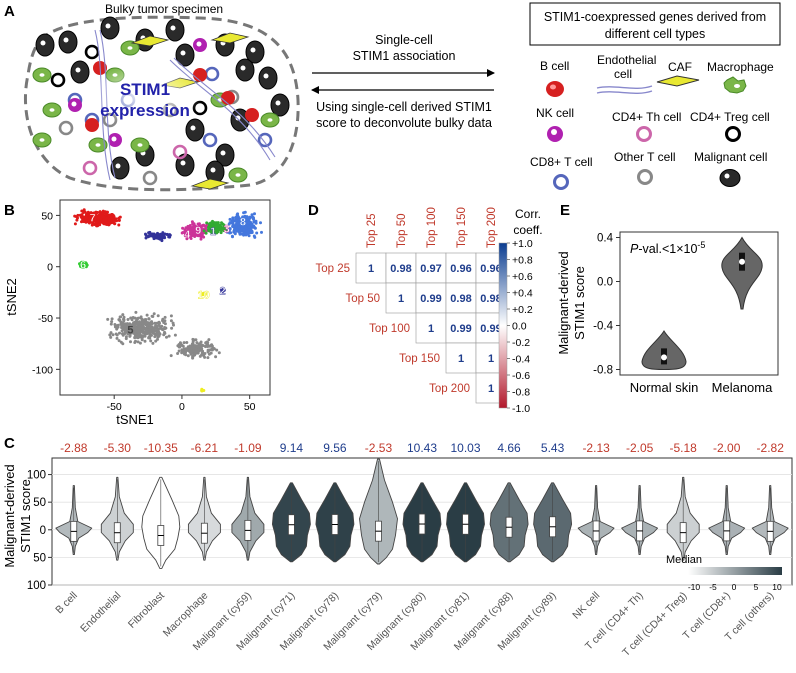  Describe the element at coordinates (522, 244) in the screenshot. I see `corr-cb-tick-label: +1.0` at that location.